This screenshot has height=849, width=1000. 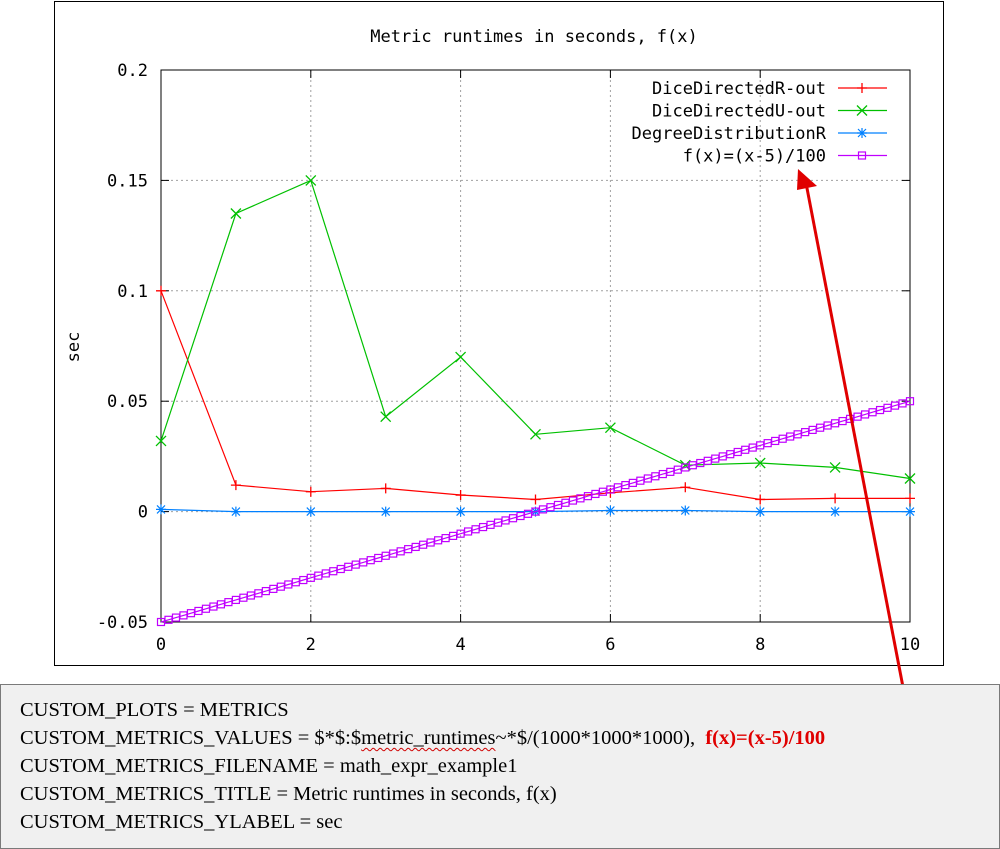 What do you see at coordinates (181, 822) in the screenshot?
I see `config-line-ylabel: CUSTOM_METRICS_YLABEL = sec` at bounding box center [181, 822].